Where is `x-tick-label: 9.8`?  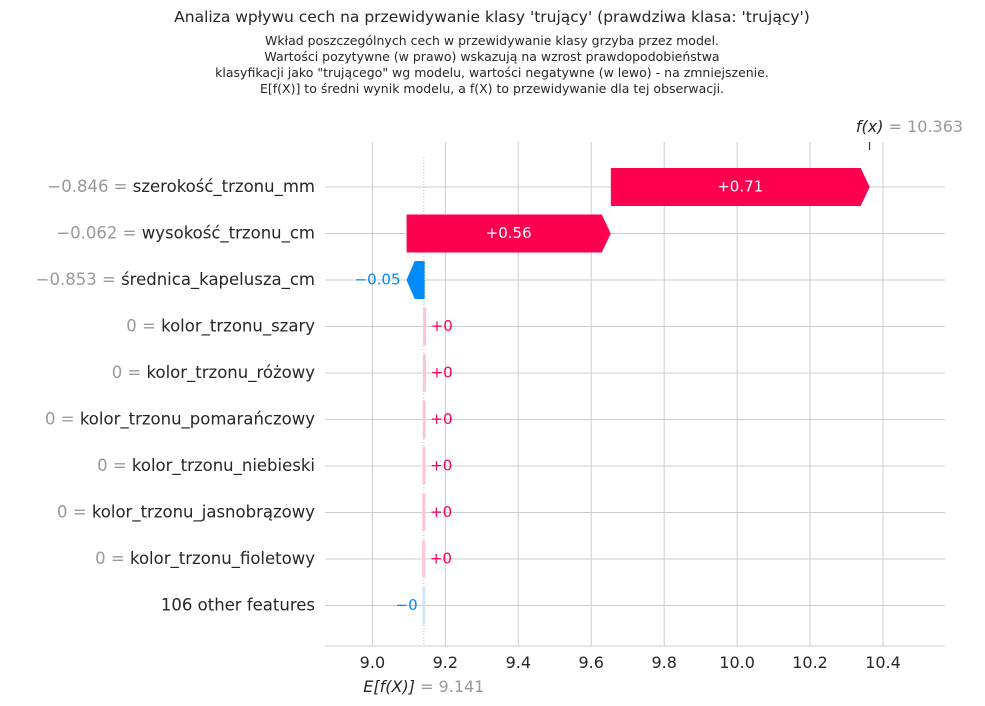
x-tick-label: 9.8 is located at coordinates (663, 662).